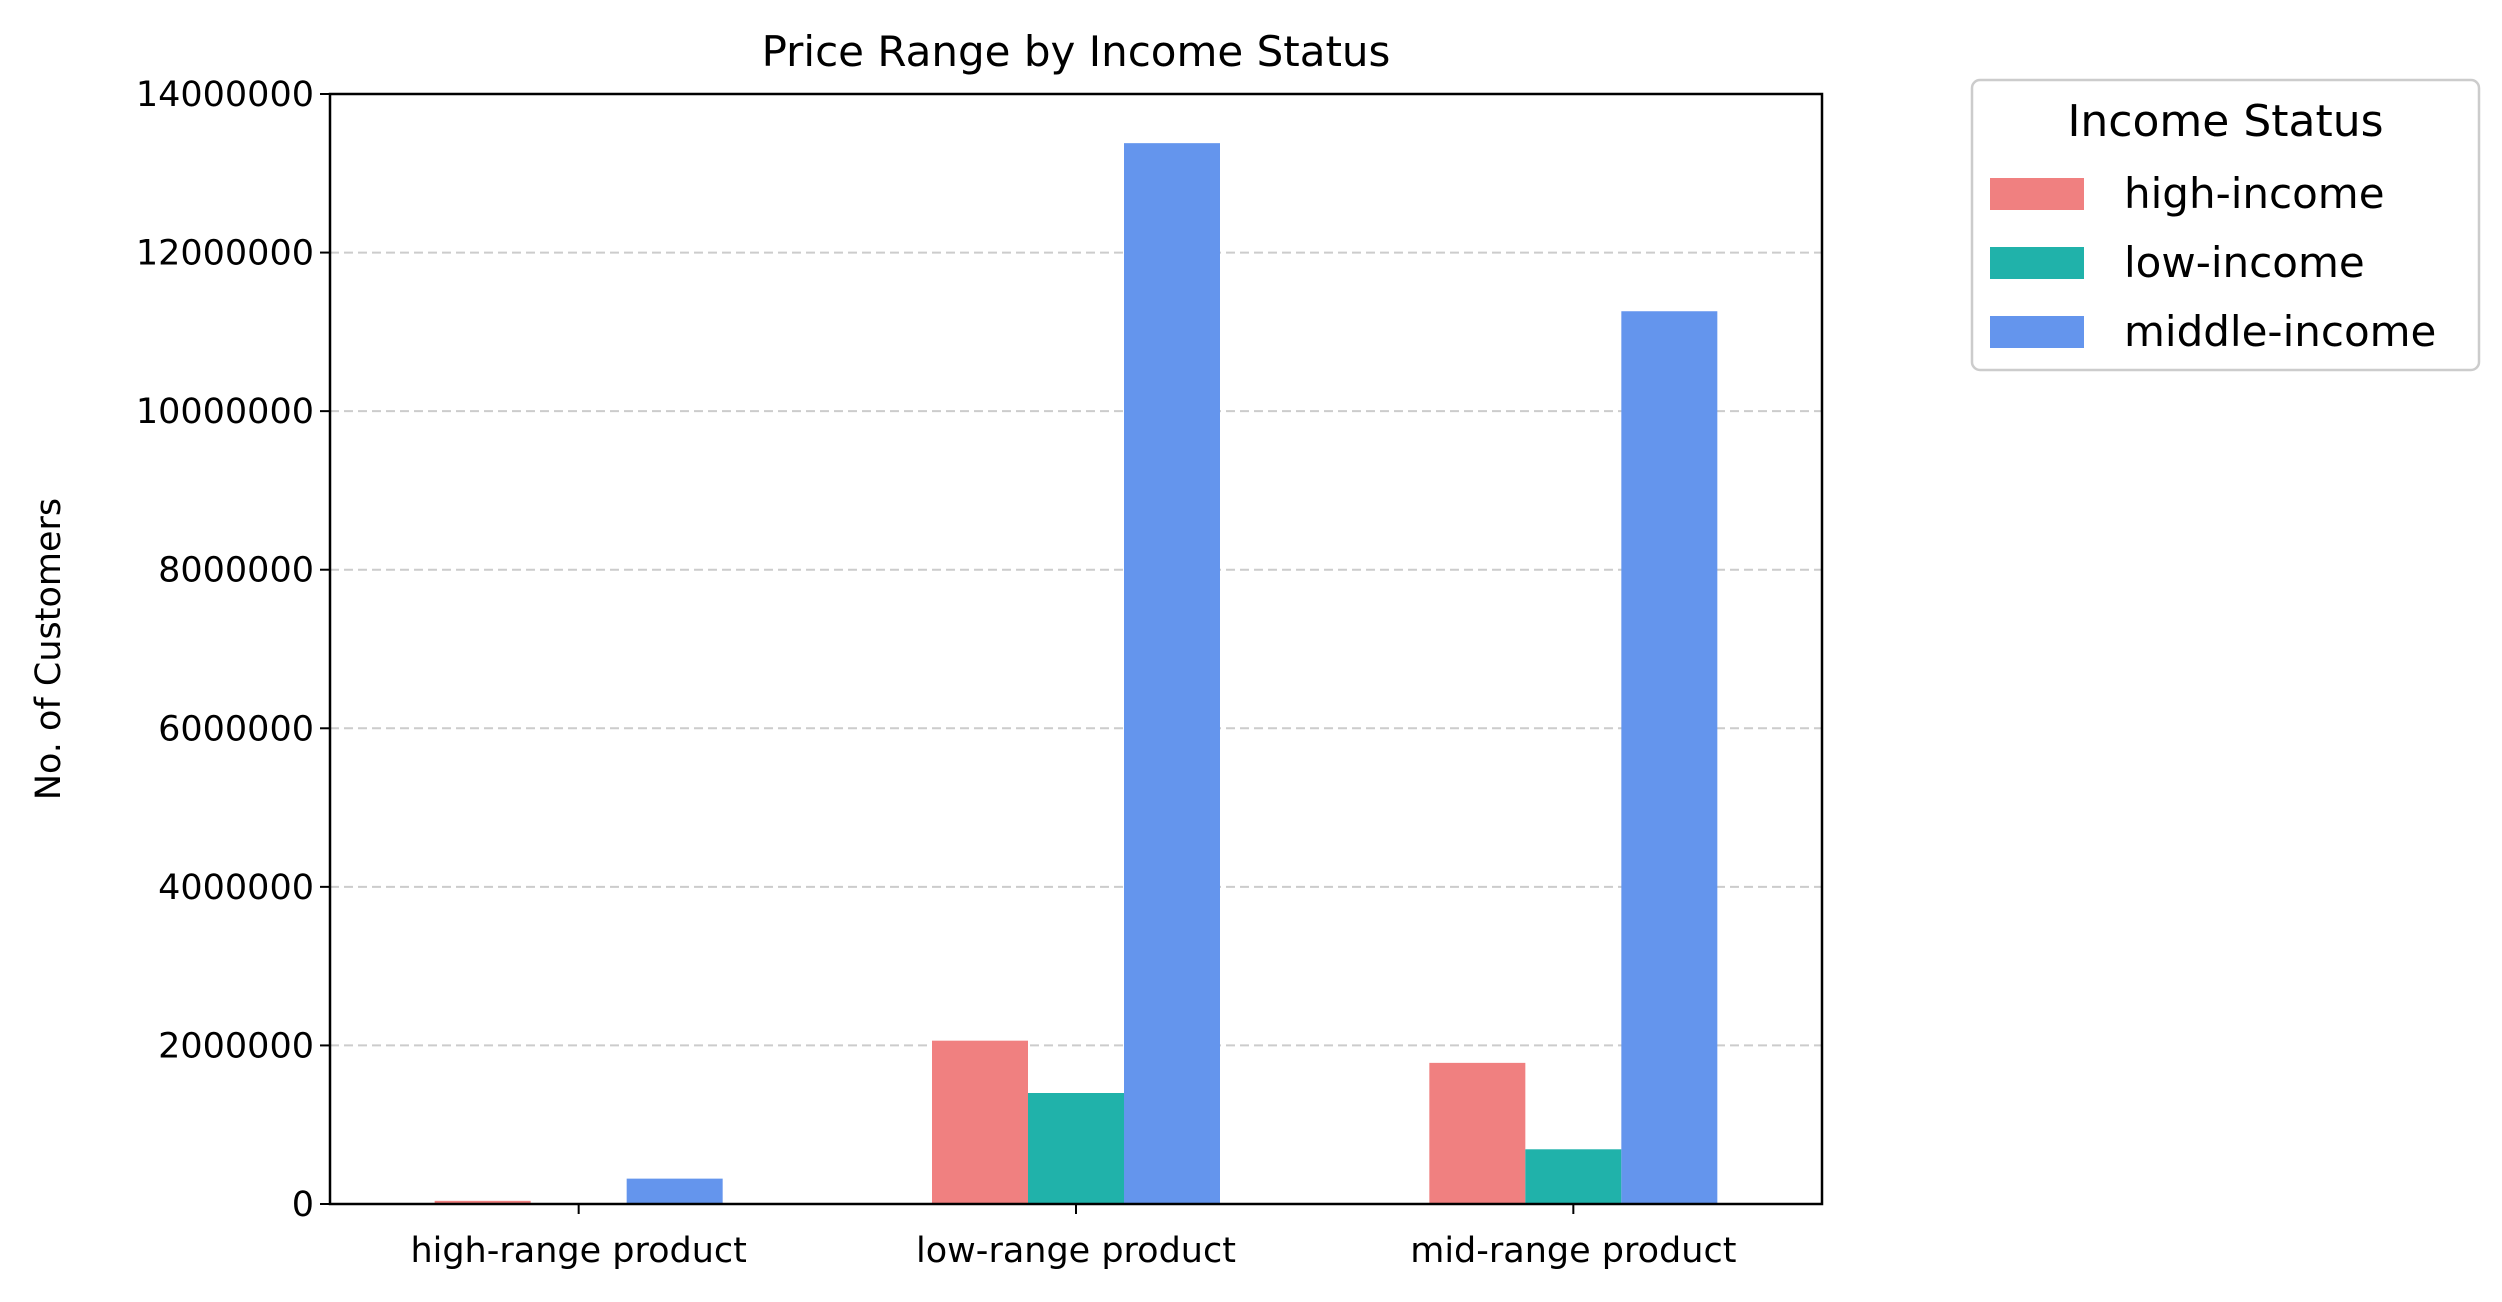 The height and width of the screenshot is (1302, 2502). Describe the element at coordinates (236, 1046) in the screenshot. I see `y-tick-label: 2000000` at that location.